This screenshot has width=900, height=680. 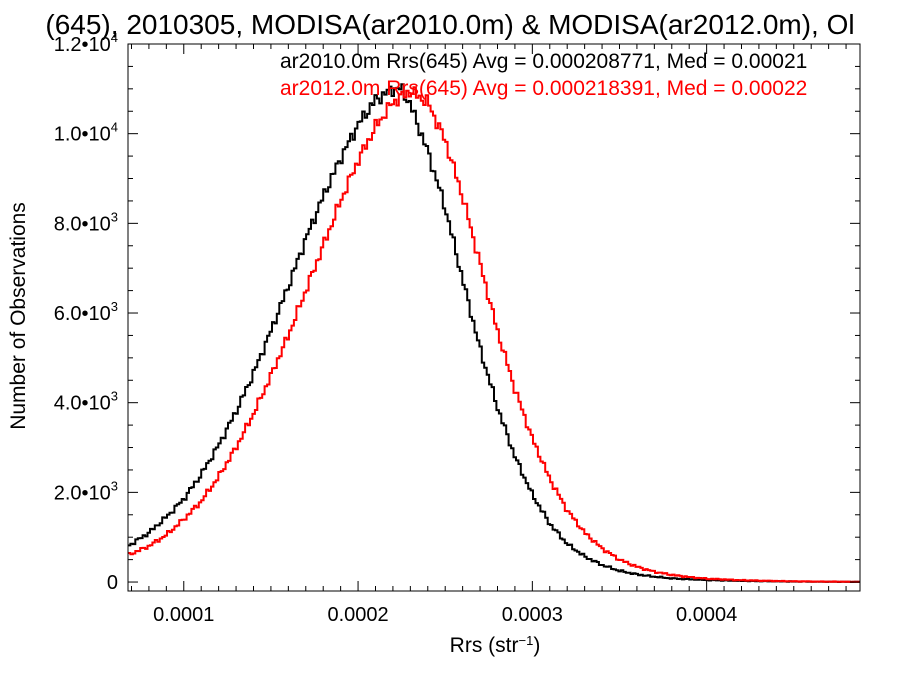 I want to click on y-tick-label-base: 4.0•10, so click(x=82, y=404).